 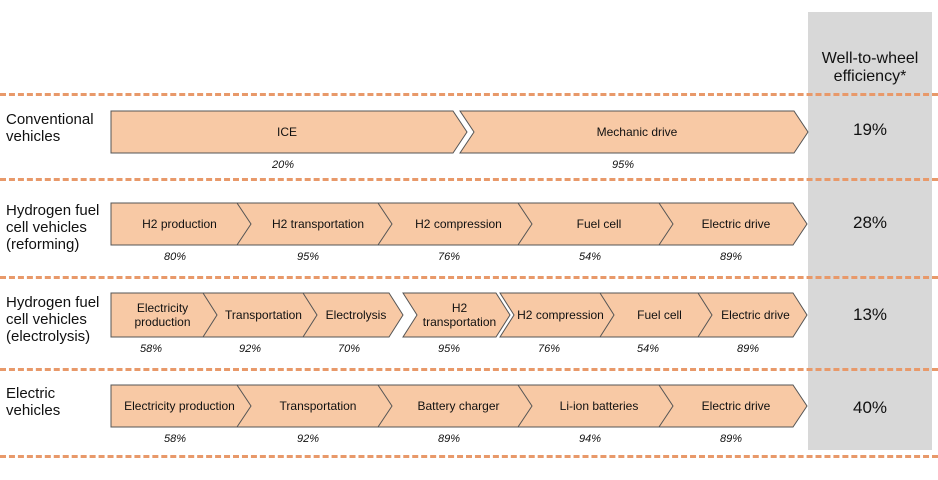 I want to click on process-step-label: Electrolysis, so click(x=356, y=315).